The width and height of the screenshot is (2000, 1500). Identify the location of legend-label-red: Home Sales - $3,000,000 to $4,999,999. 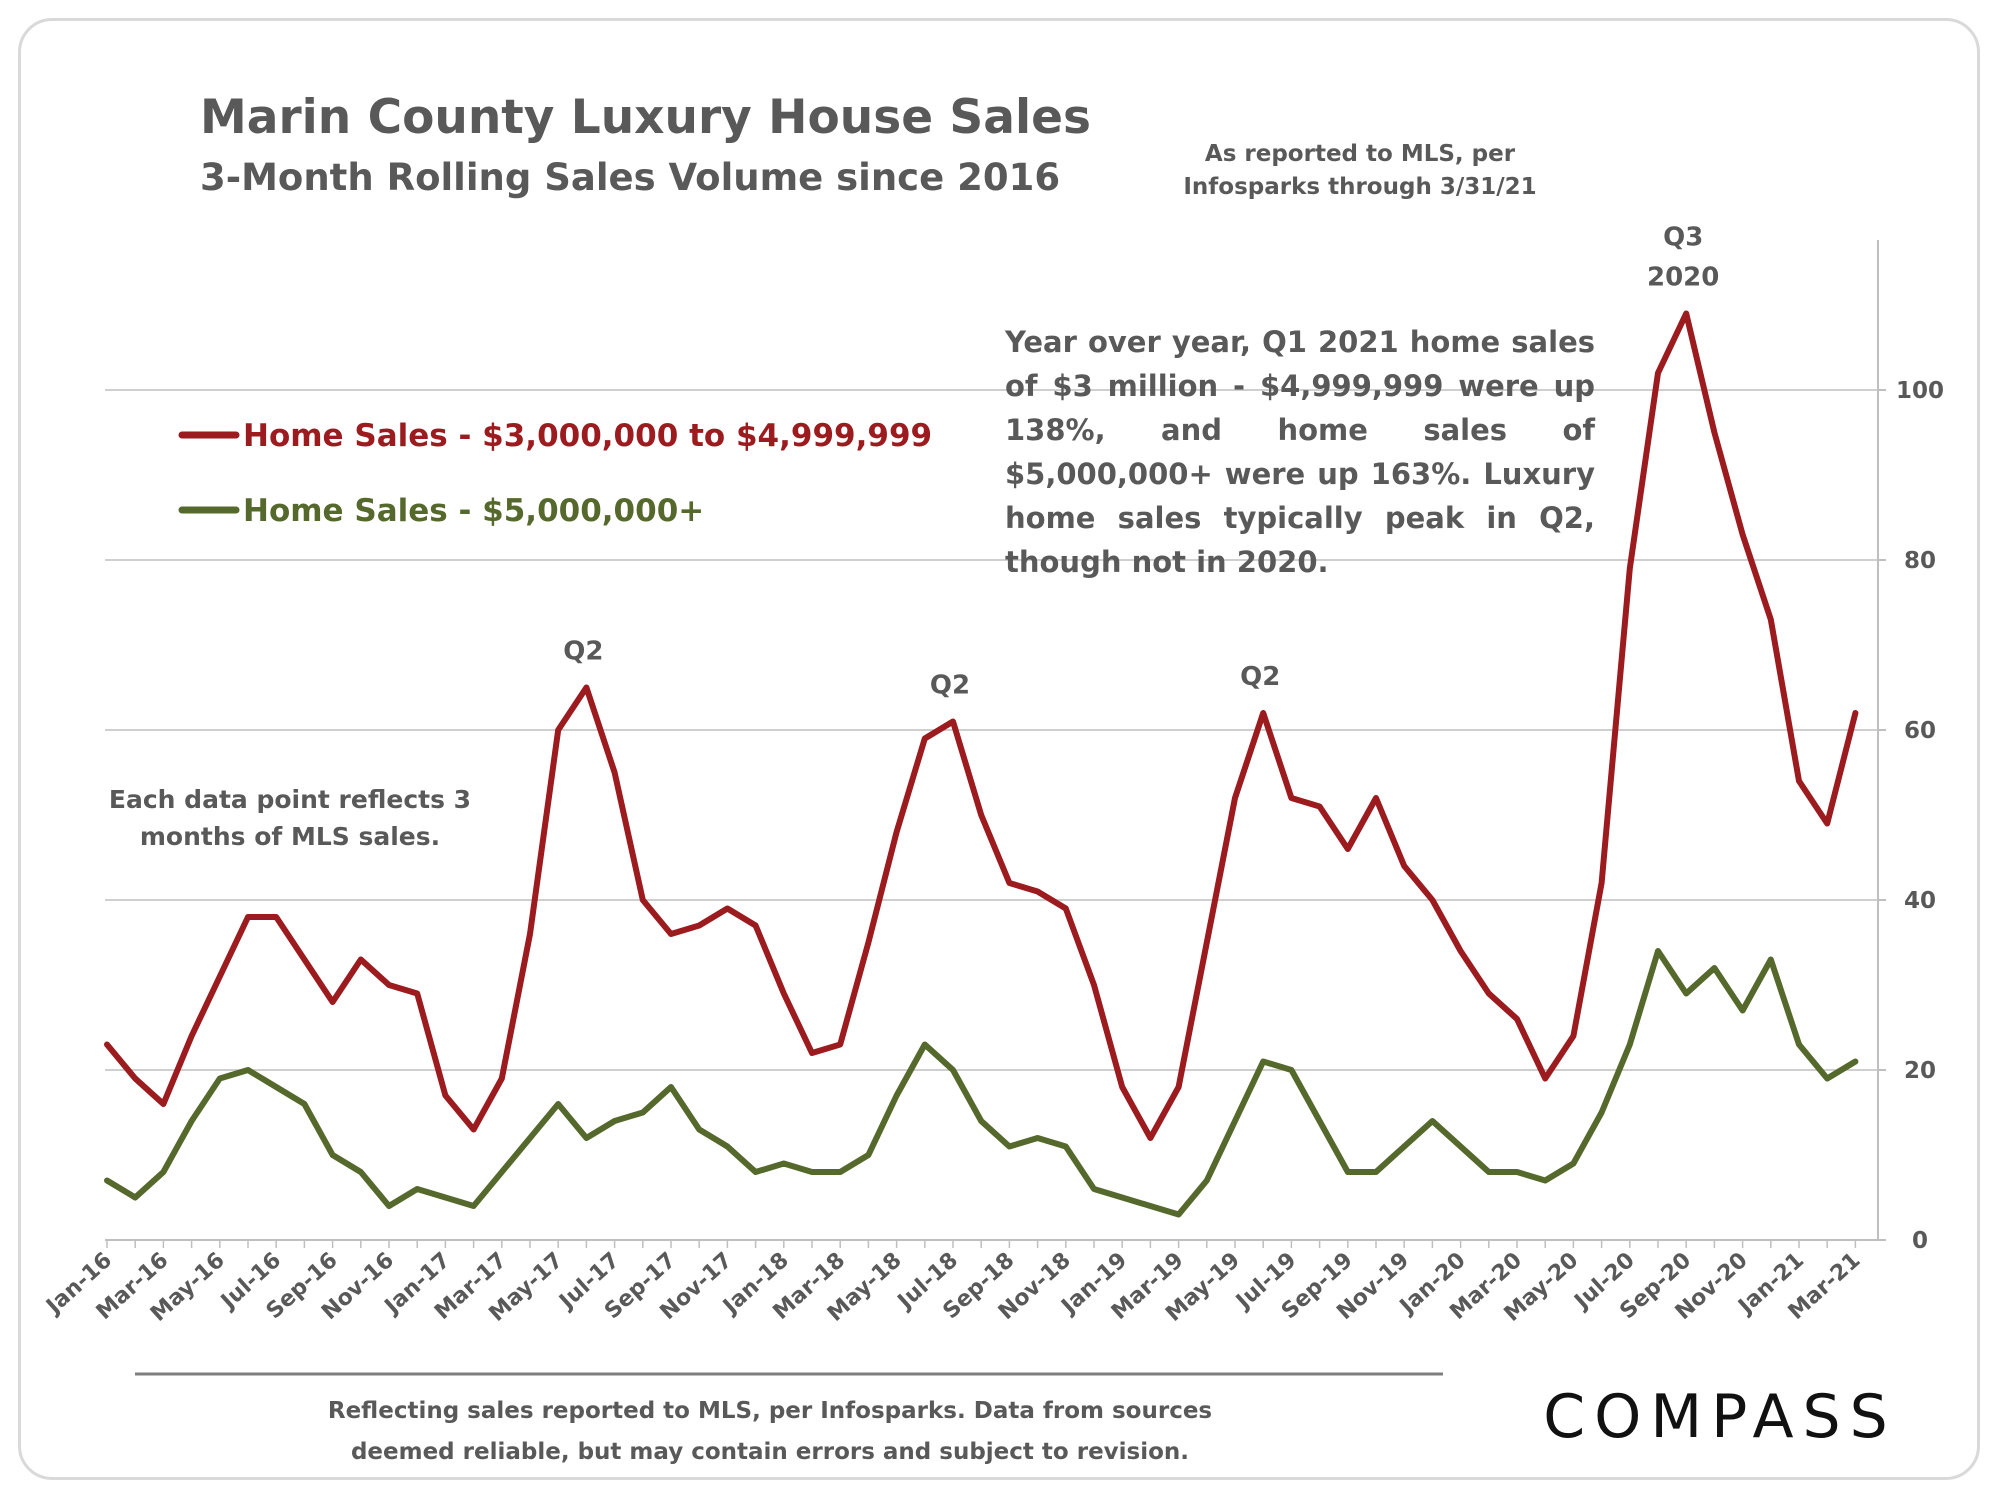
(587, 436).